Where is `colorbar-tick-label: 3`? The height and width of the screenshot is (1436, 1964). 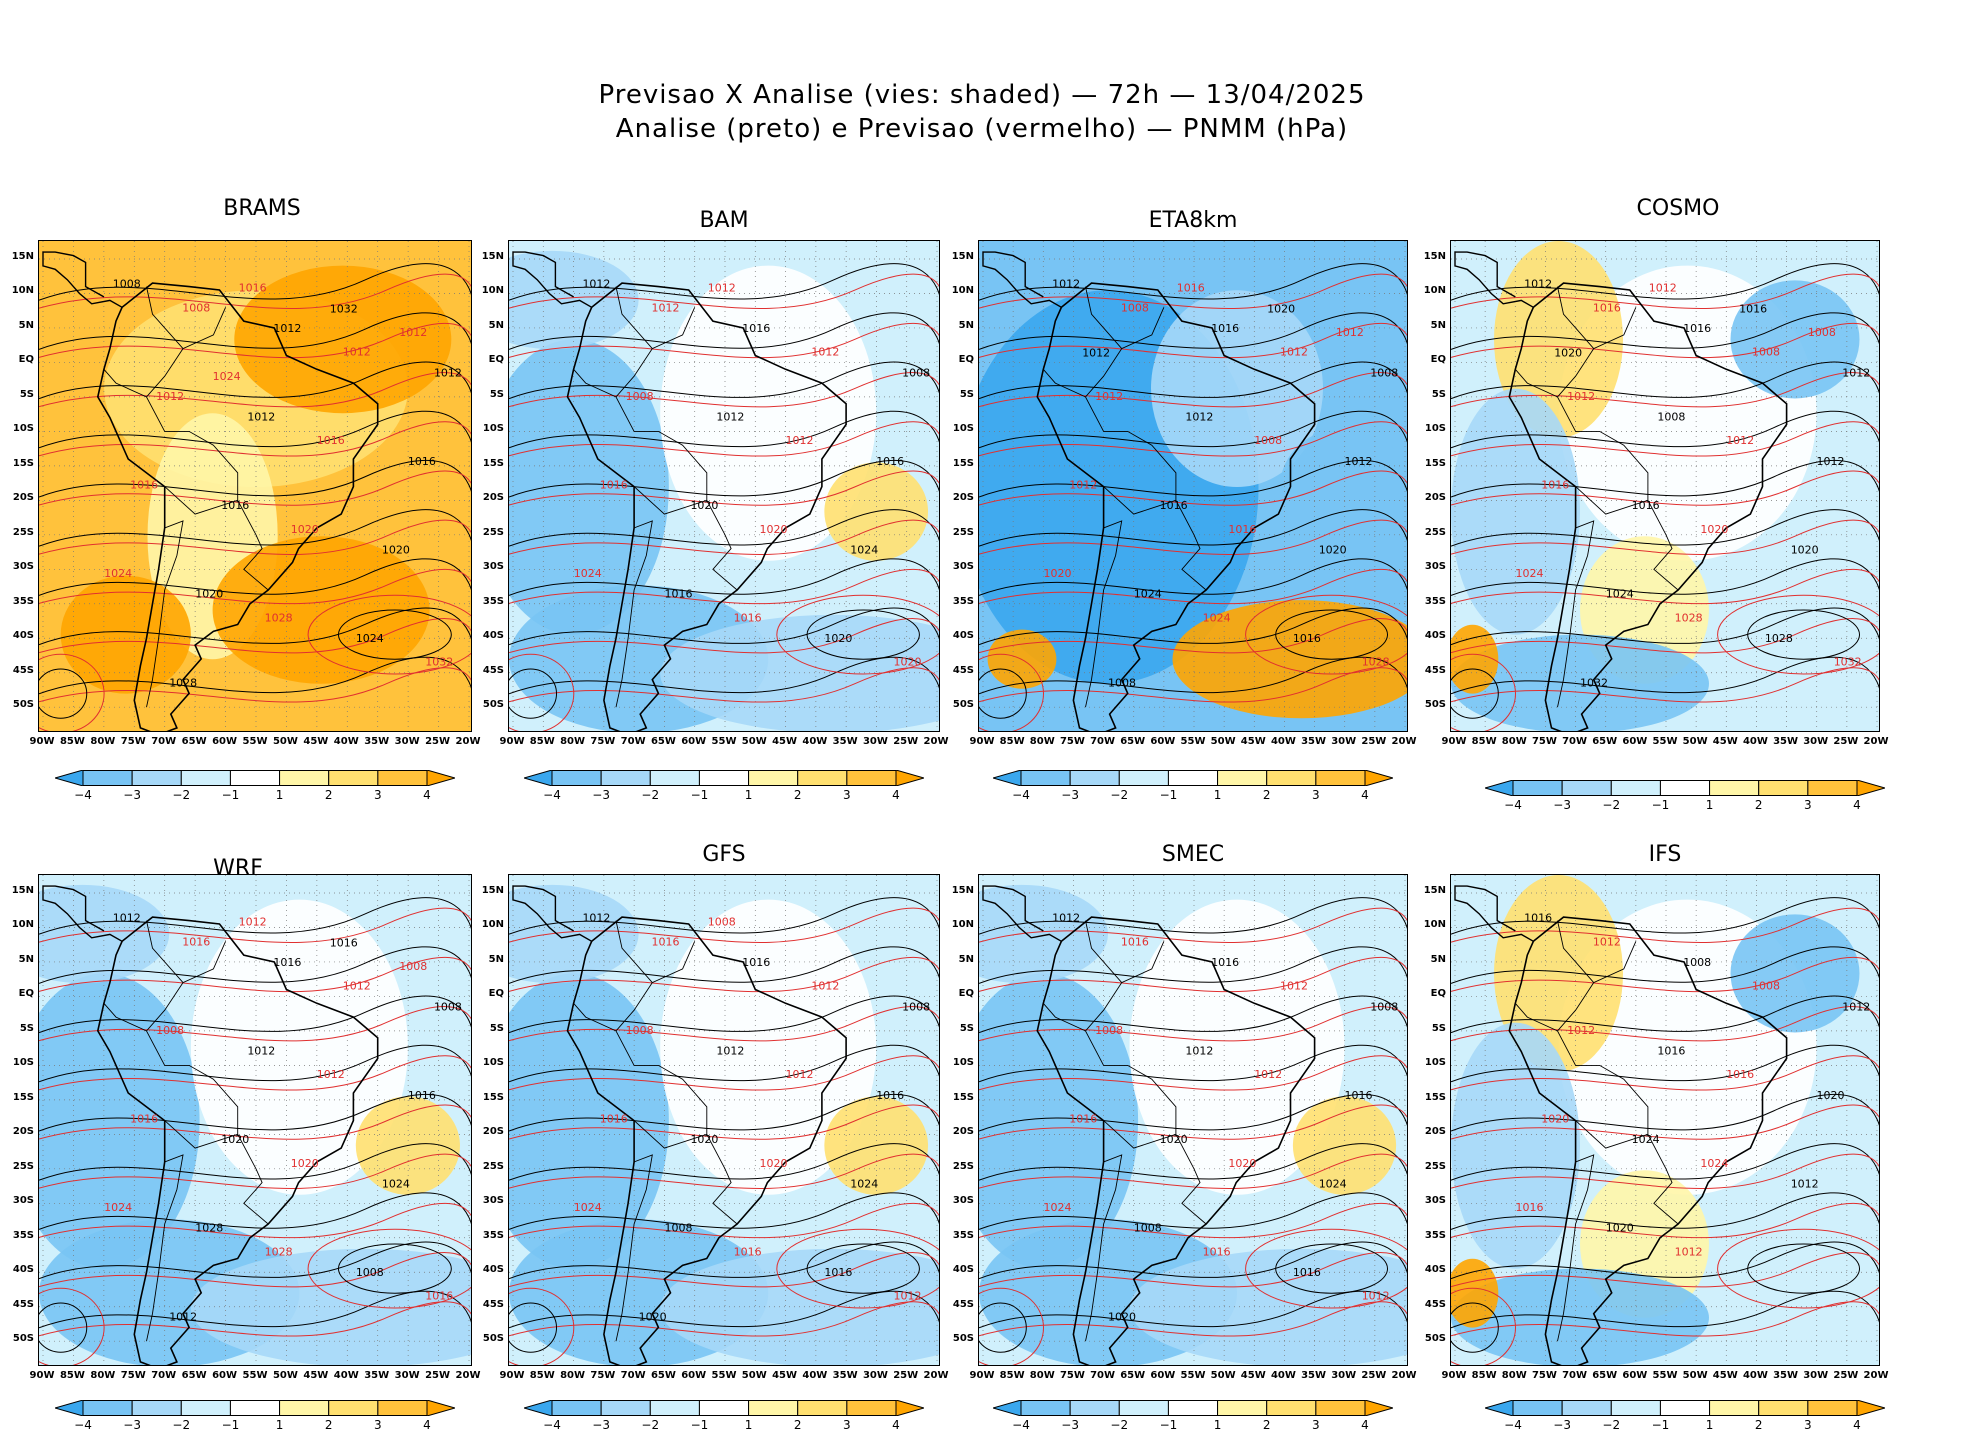
colorbar-tick-label: 3 is located at coordinates (1316, 795).